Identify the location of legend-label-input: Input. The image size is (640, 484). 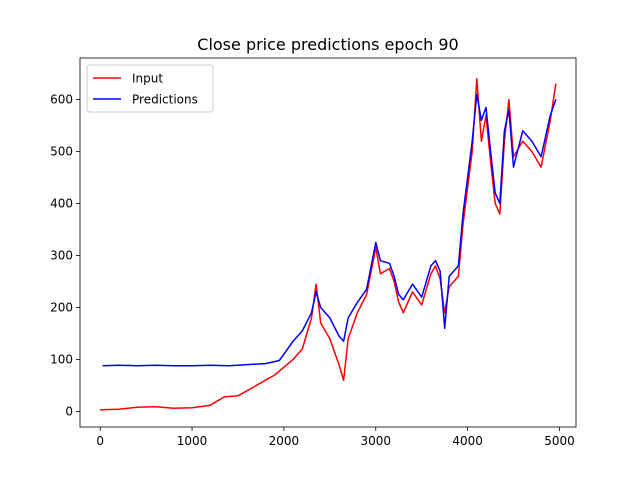
(147, 79).